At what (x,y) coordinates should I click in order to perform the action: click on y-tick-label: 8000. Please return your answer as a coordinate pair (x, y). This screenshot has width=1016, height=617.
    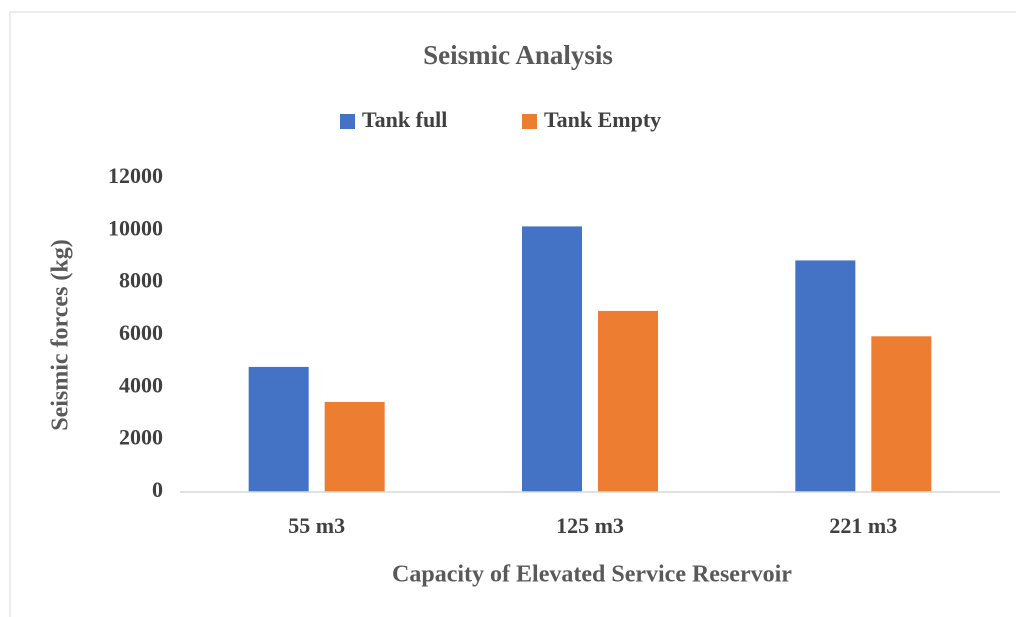
    Looking at the image, I should click on (141, 280).